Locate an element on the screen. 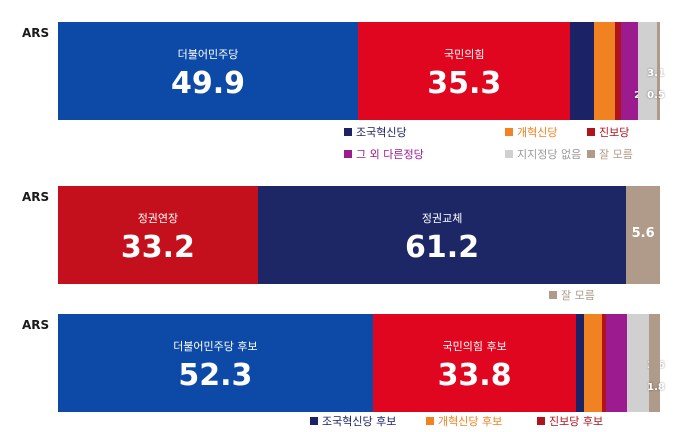  segment-name: 국민의힘 is located at coordinates (464, 54).